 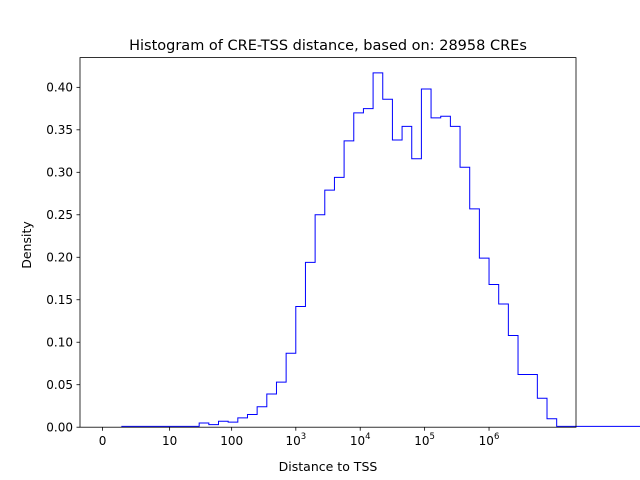 I want to click on x-tick-label: 10⁴, so click(x=360, y=440).